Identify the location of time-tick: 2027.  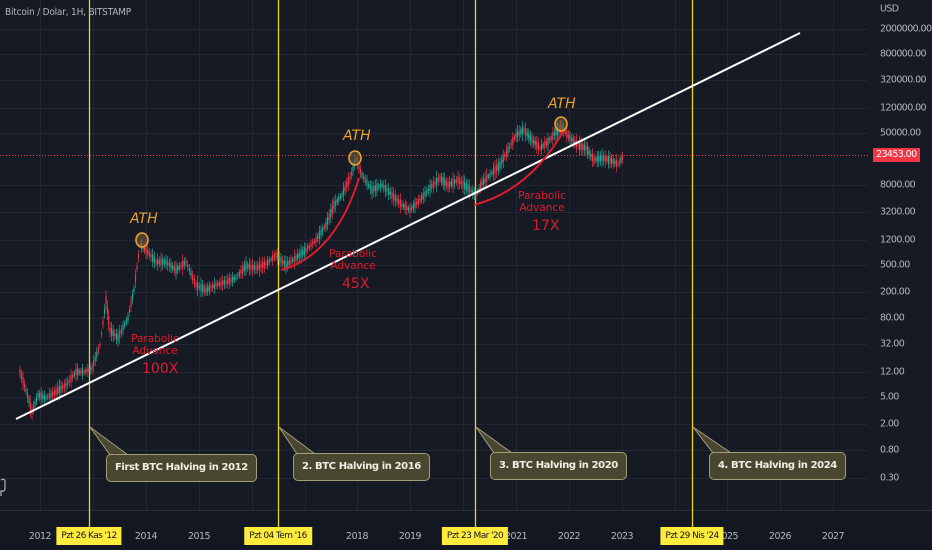
(833, 536).